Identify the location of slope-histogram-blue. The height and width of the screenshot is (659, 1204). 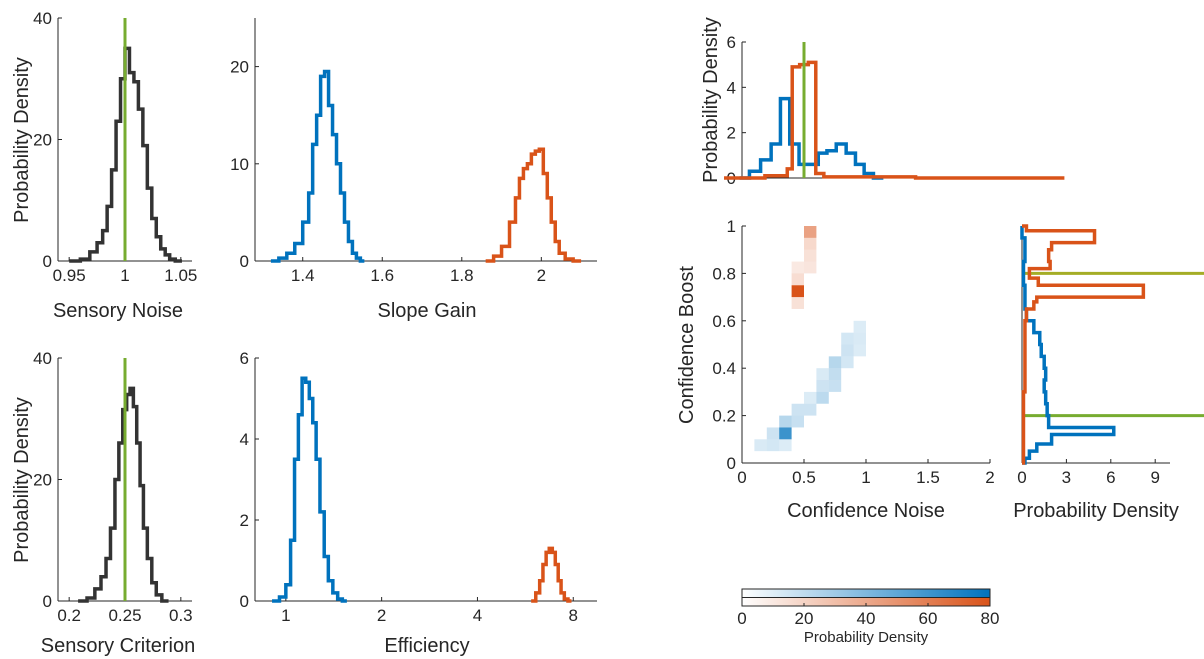
(317, 166).